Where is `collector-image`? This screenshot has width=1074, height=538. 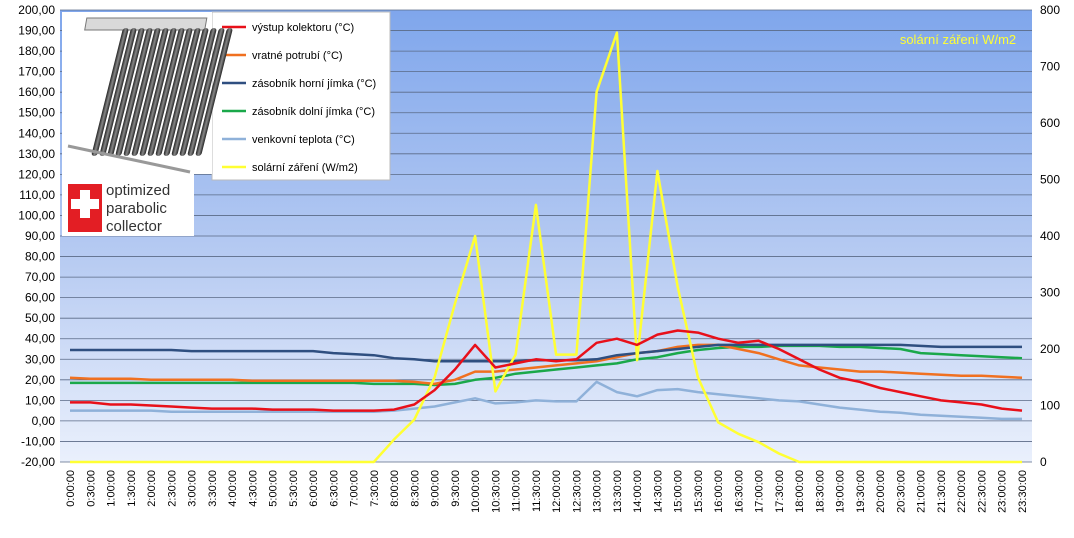 collector-image is located at coordinates (150, 95).